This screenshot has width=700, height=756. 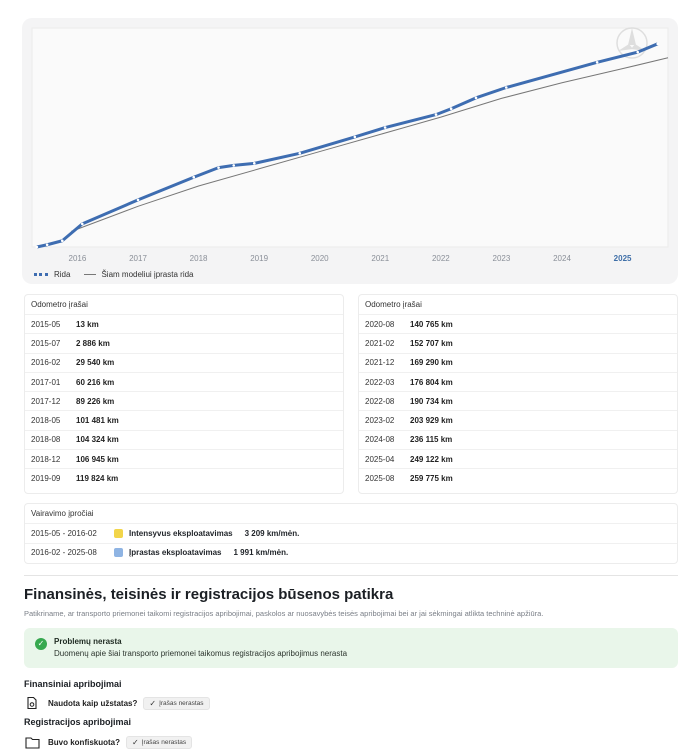 I want to click on habit-period: 2016-02 - 2025-08, so click(x=64, y=553).